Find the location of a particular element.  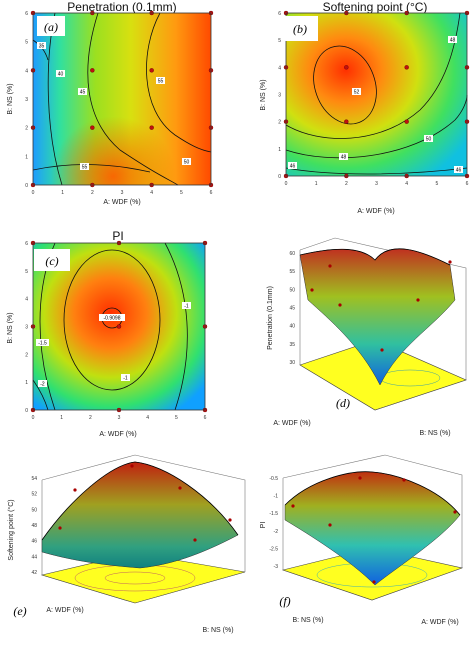

z-ticks-f: -3 -2.5 -2 -1.5 -1 -0.5 is located at coordinates (273, 523).